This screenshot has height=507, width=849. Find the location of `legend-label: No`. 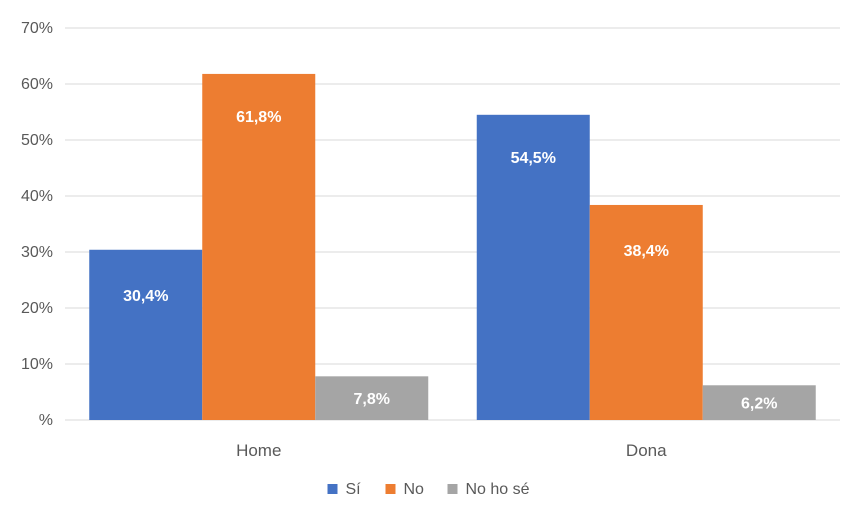

legend-label: No is located at coordinates (414, 489).